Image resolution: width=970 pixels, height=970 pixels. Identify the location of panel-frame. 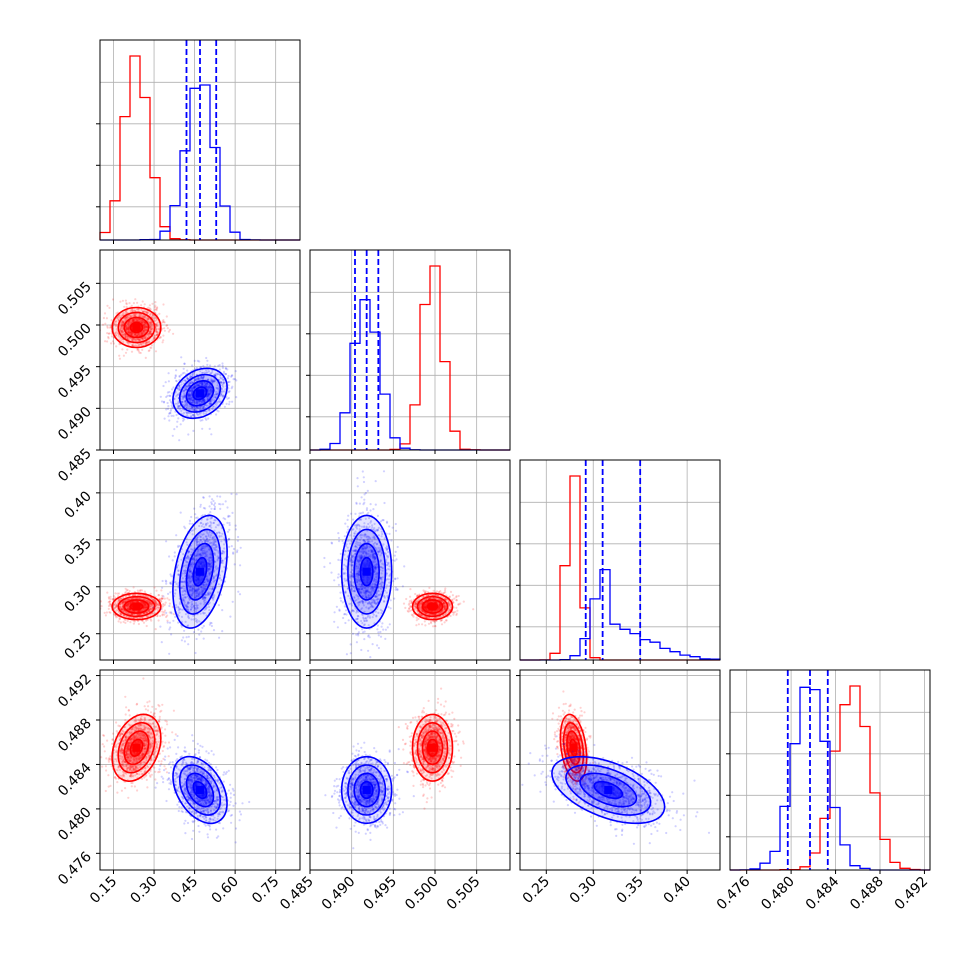
(200, 140).